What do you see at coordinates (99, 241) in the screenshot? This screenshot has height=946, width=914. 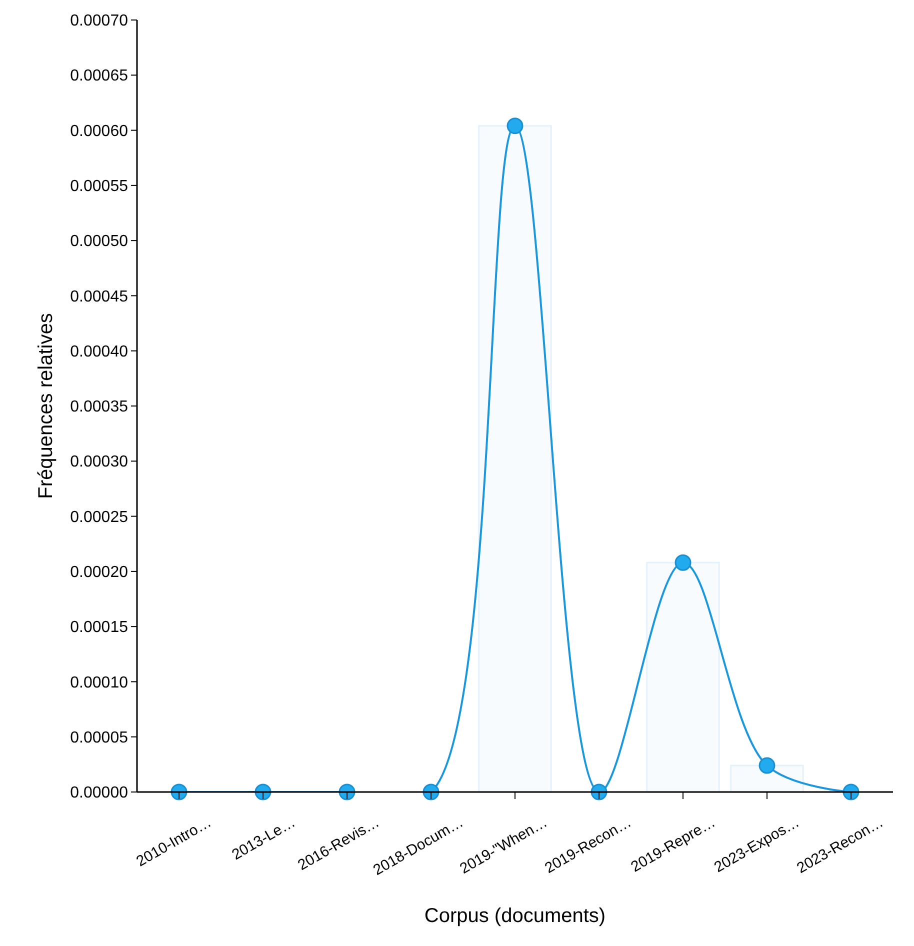 I see `y-tick-label: 0.00050` at bounding box center [99, 241].